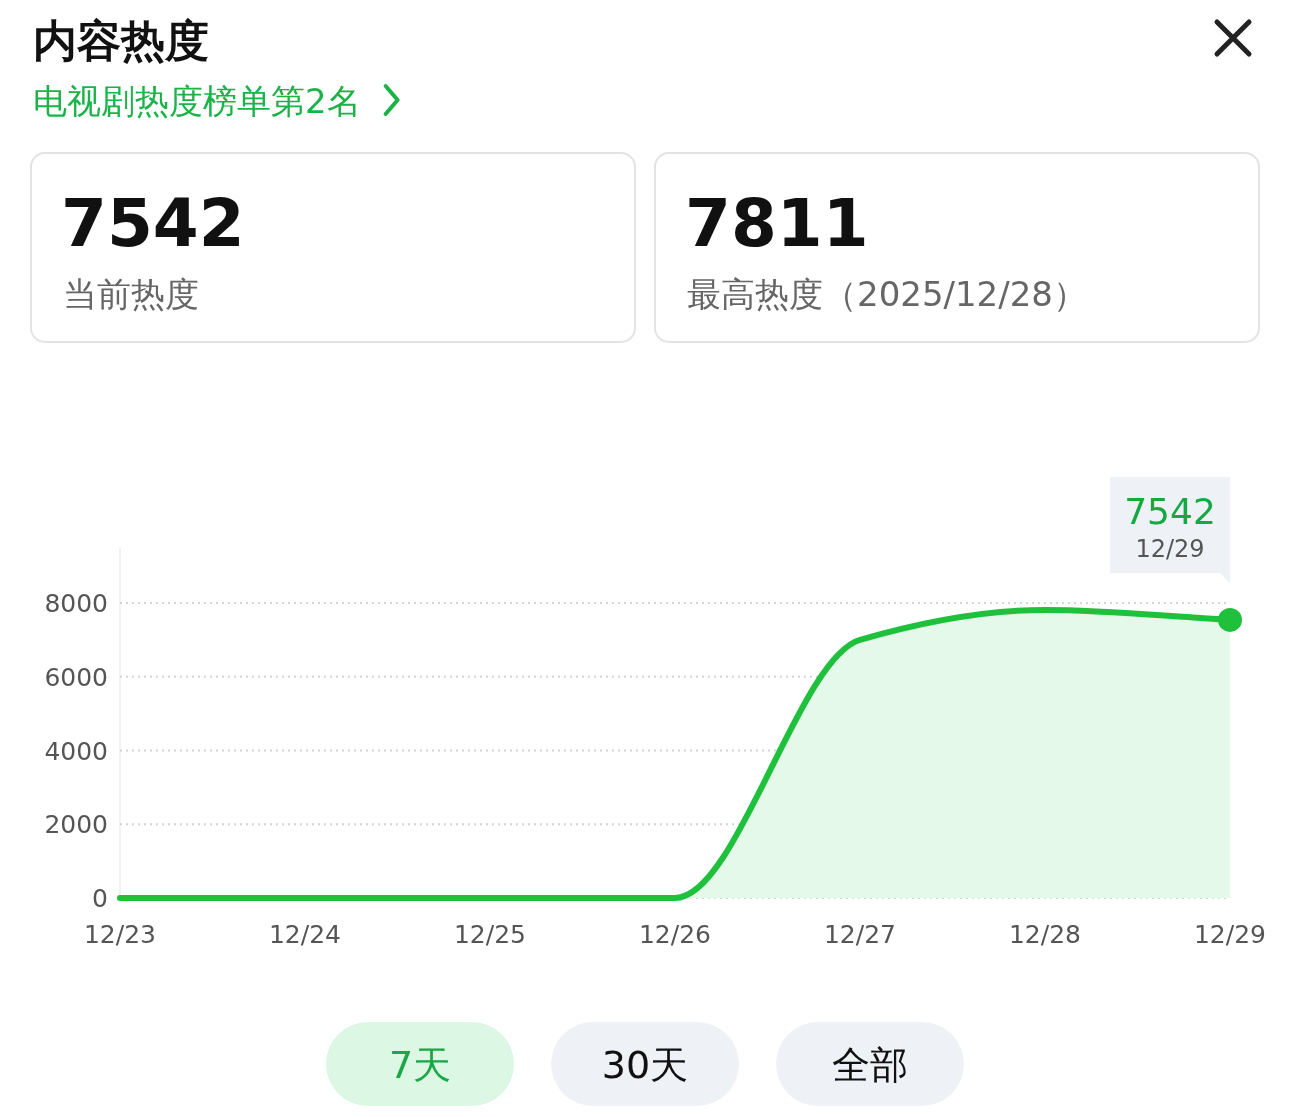 This screenshot has height=1117, width=1290. Describe the element at coordinates (131, 294) in the screenshot. I see `text: 当前热度` at that location.